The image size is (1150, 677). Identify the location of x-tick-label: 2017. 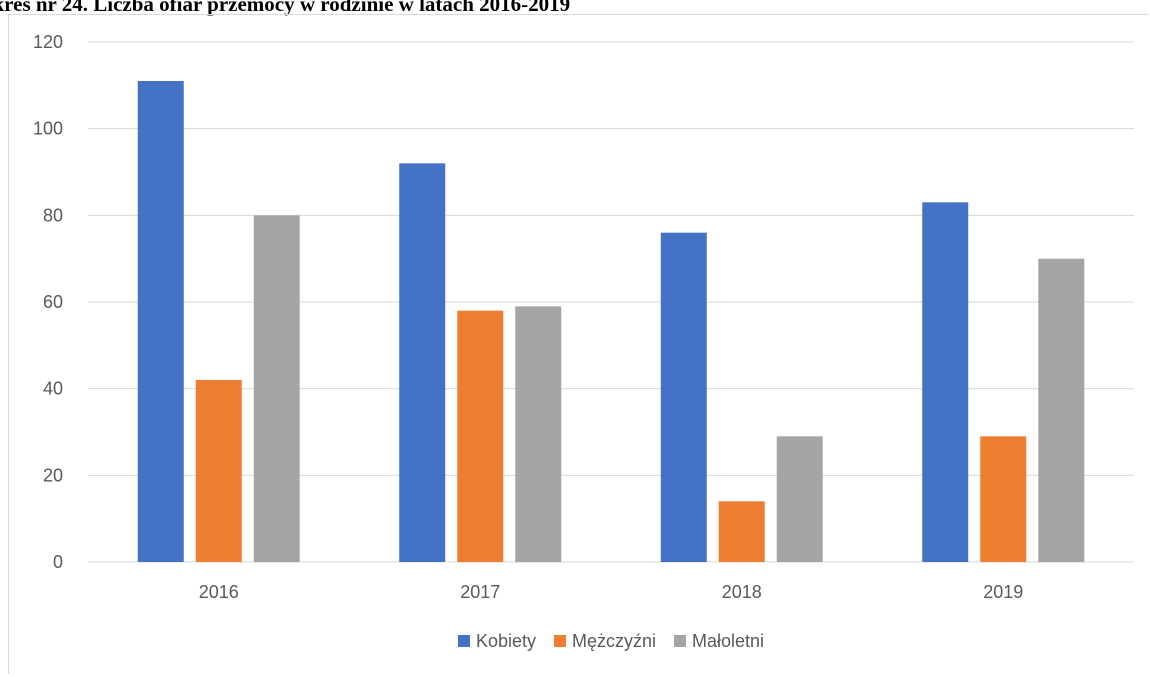
(480, 592).